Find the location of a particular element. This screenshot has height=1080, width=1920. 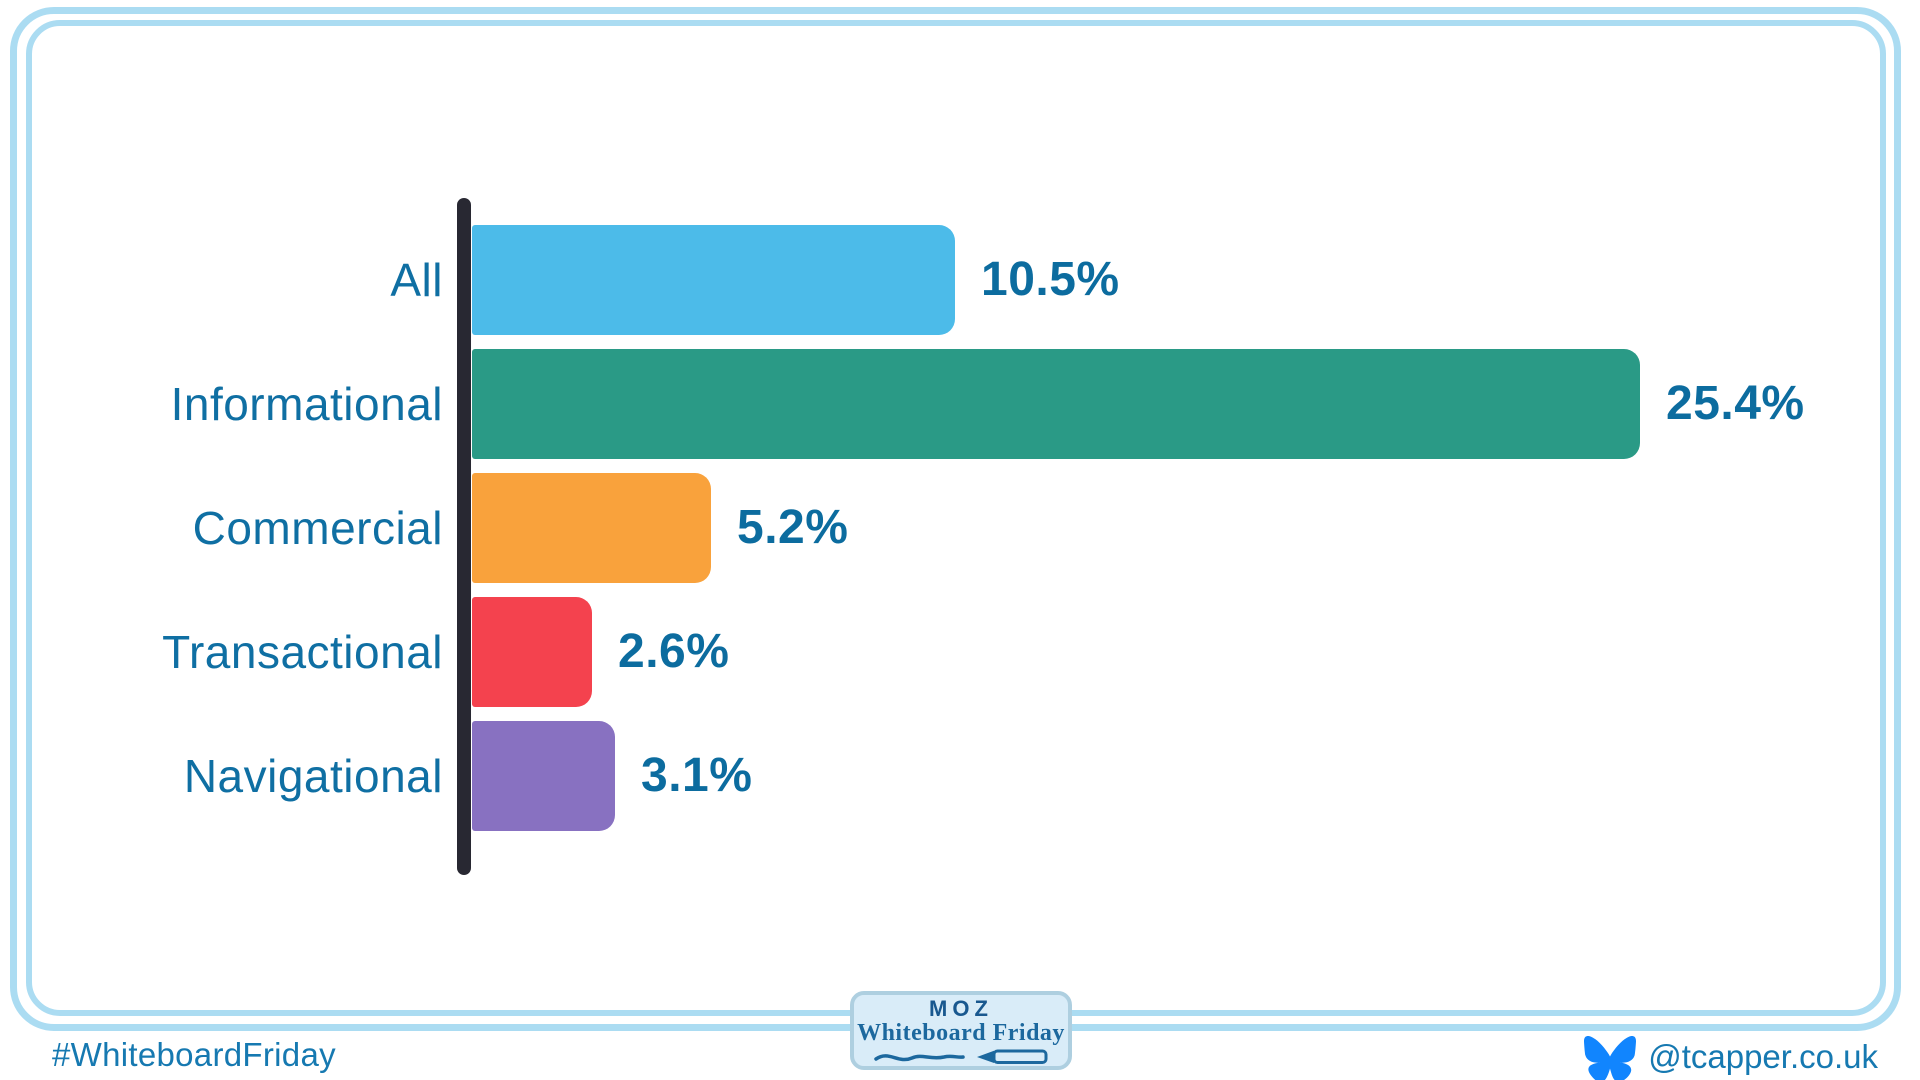

logo-subtitle-text: Whiteboard Friday is located at coordinates (961, 1032).